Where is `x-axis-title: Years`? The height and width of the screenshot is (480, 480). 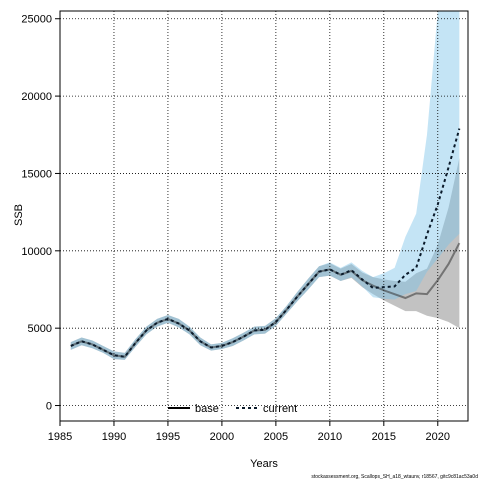 x-axis-title: Years is located at coordinates (264, 464).